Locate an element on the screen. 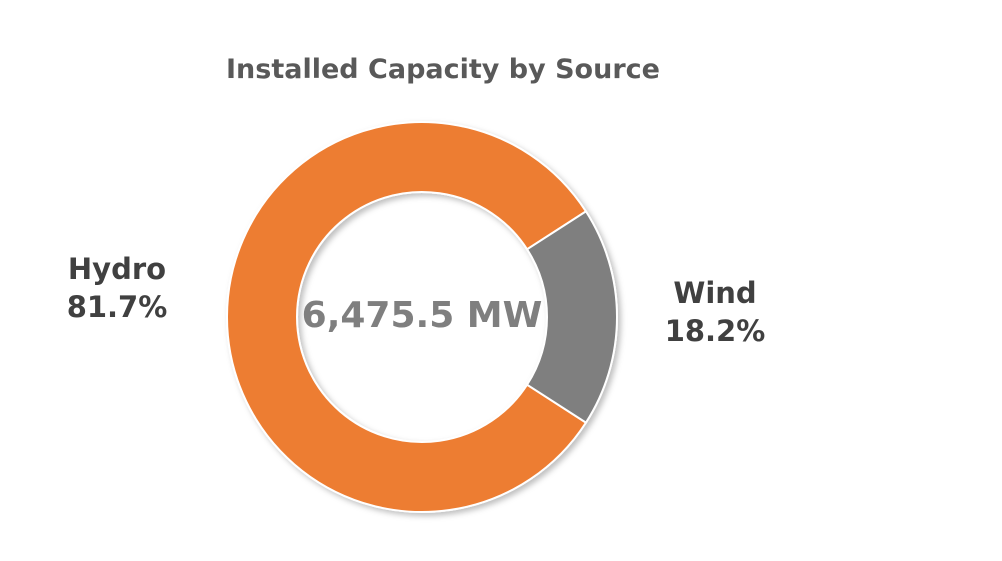 This screenshot has height=561, width=1002. category-label-wind: Wind is located at coordinates (715, 293).